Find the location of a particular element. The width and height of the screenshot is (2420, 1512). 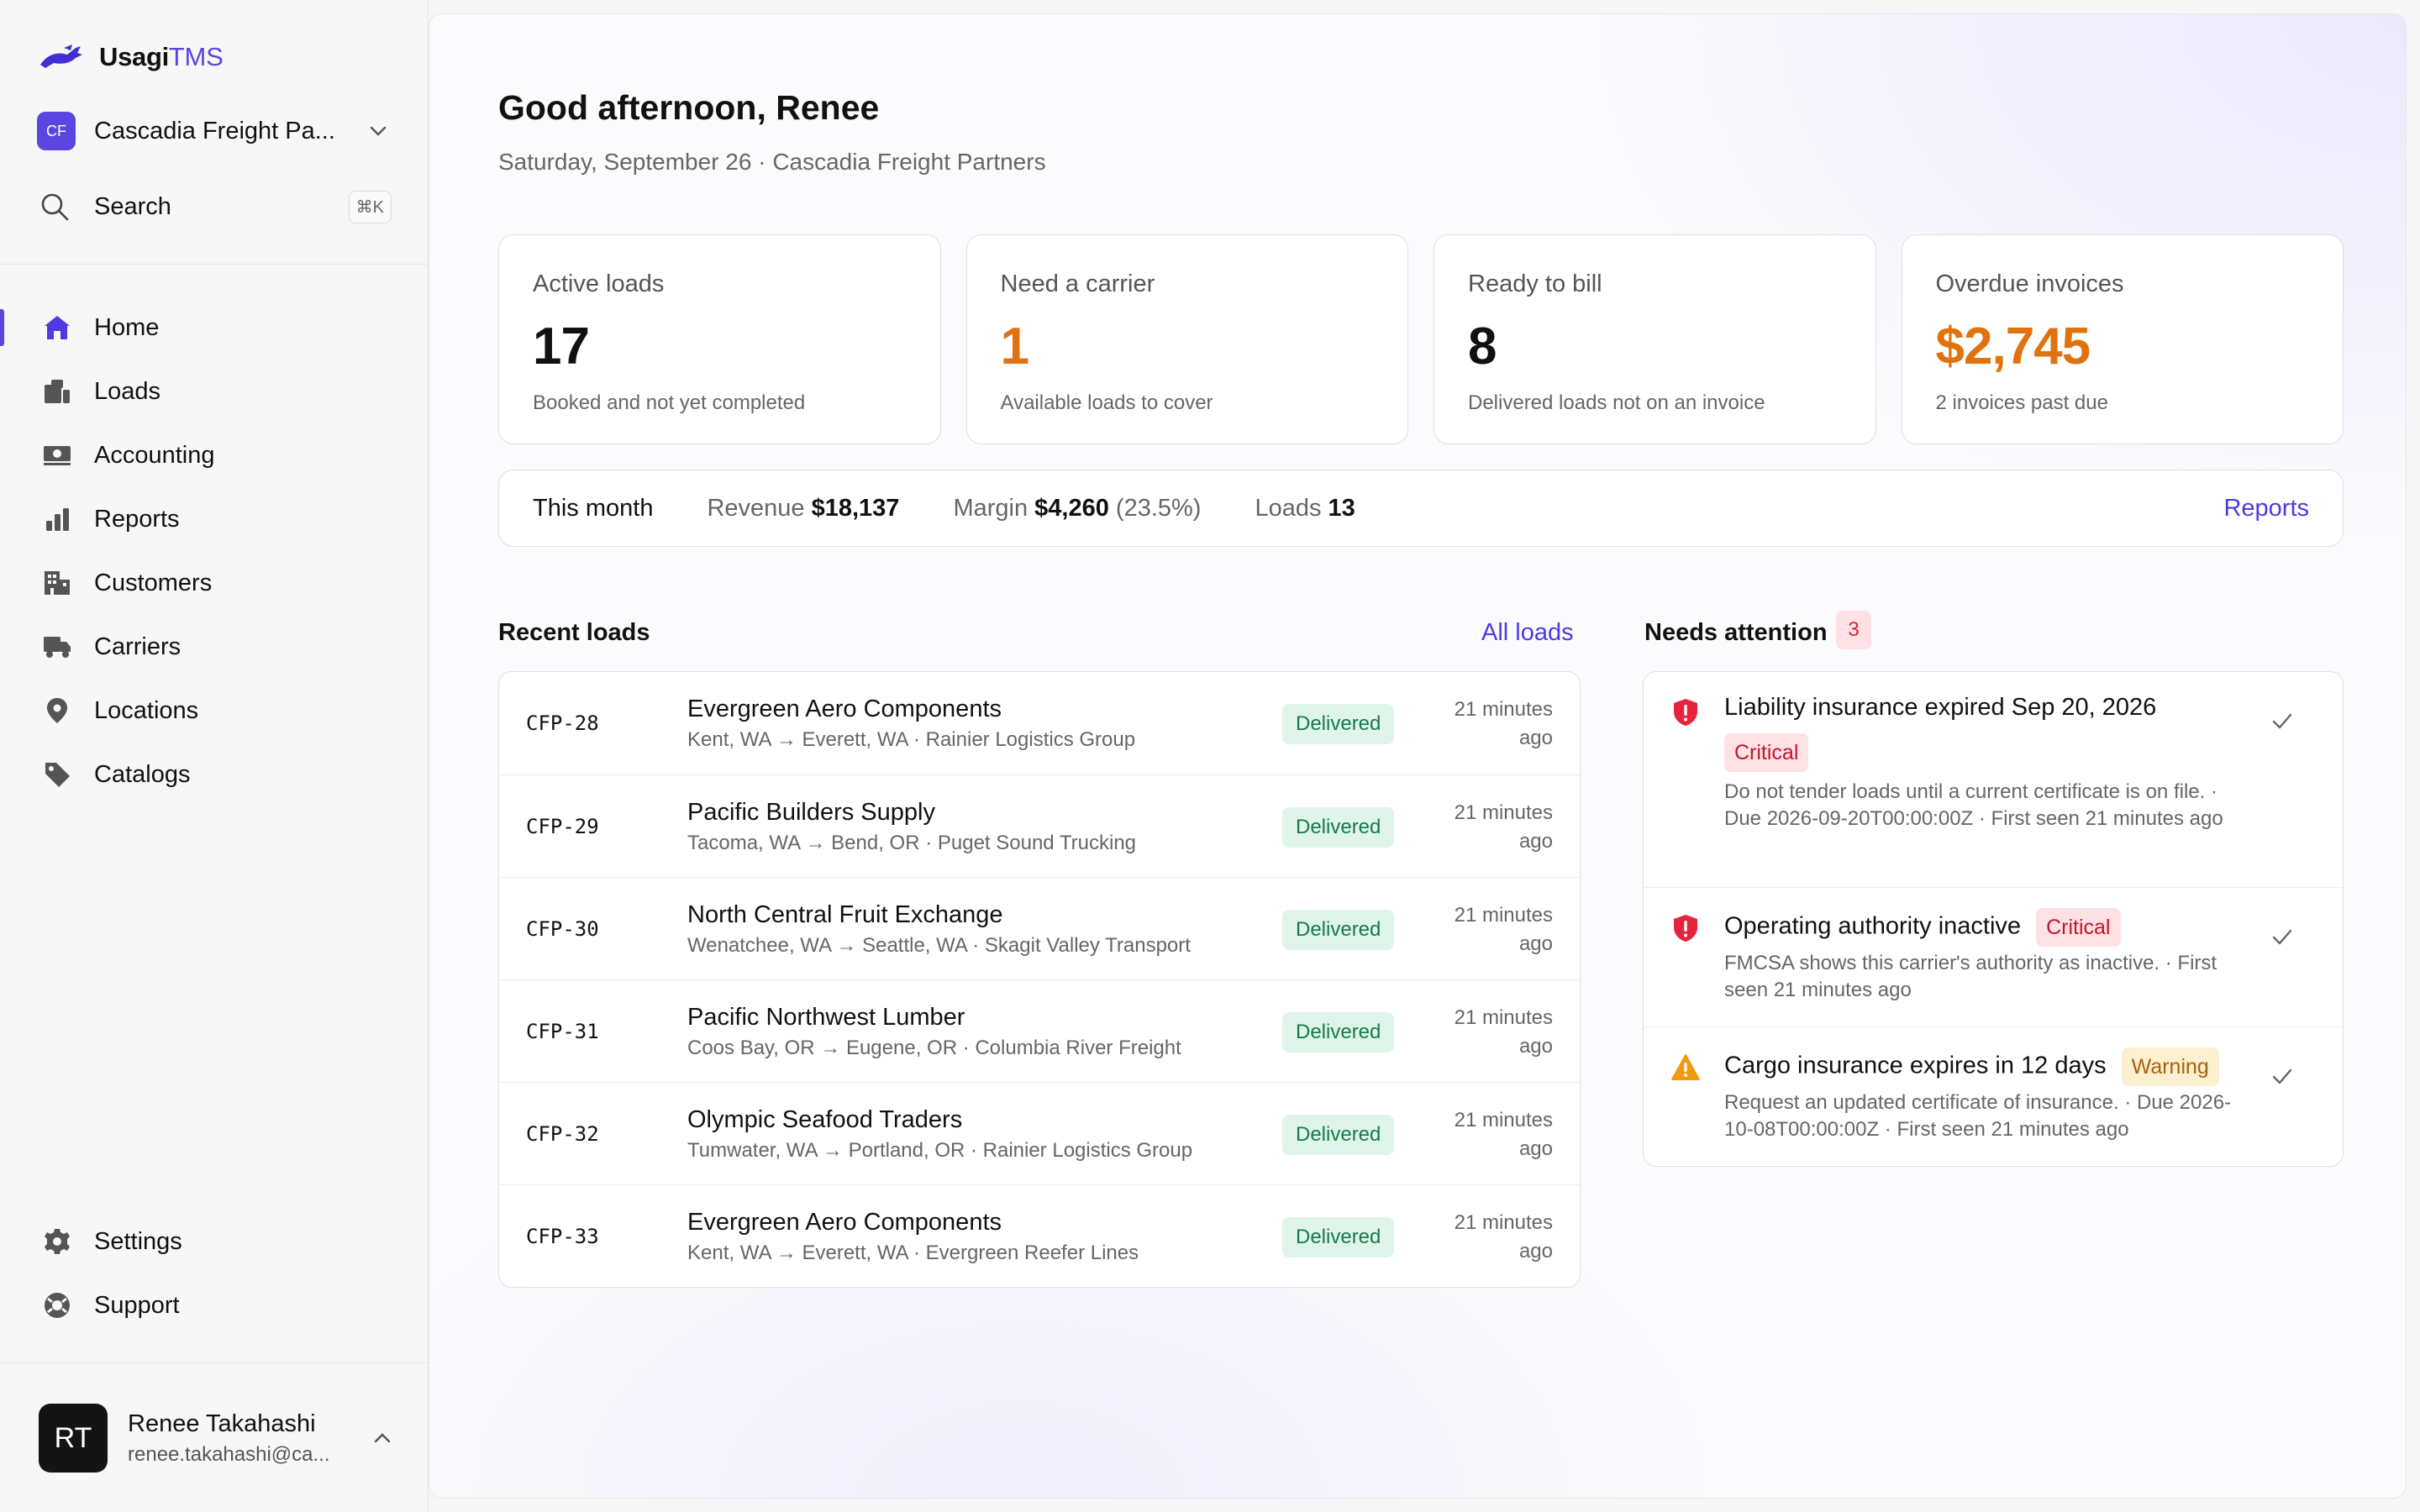

chevron-up-icon is located at coordinates (382, 1438).